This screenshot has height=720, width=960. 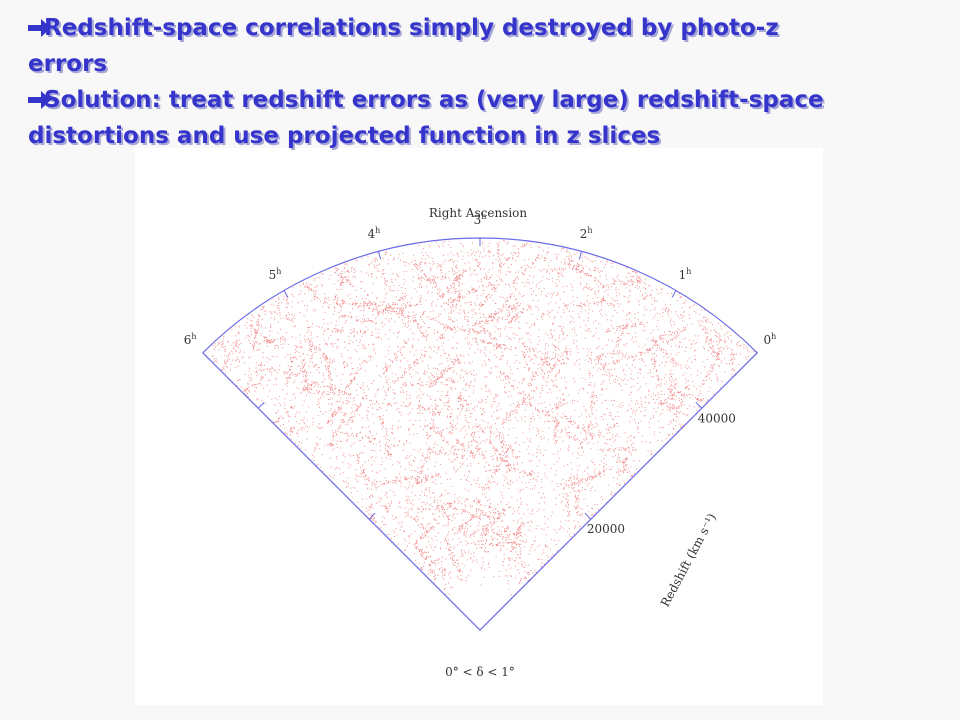 I want to click on ra-label: 3h, so click(x=480, y=219).